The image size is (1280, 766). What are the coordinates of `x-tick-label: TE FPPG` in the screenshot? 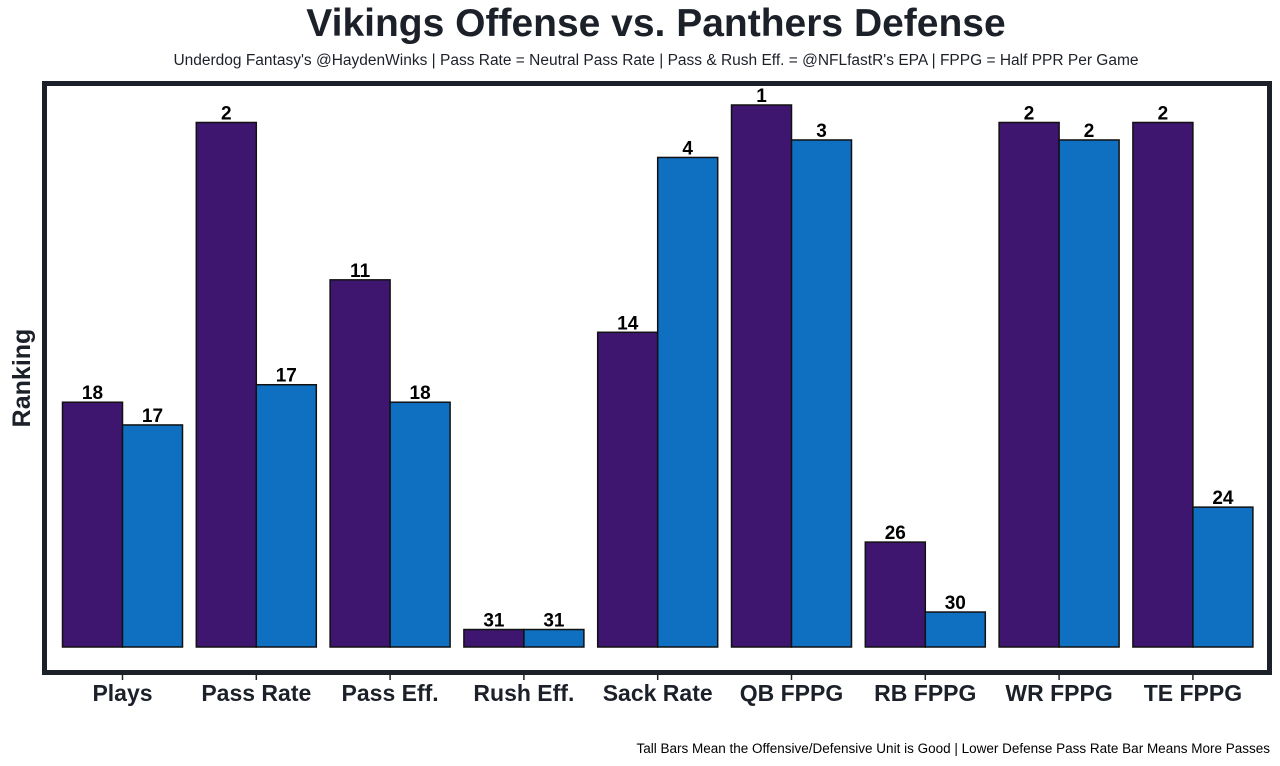 It's located at (1193, 693).